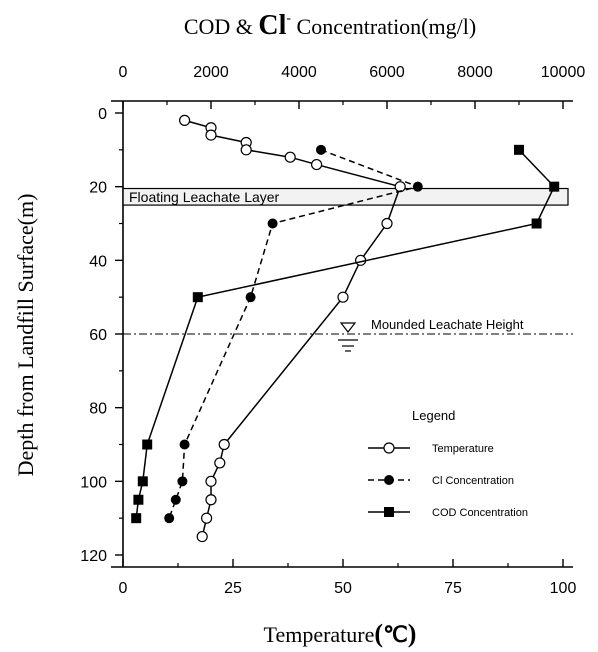 The image size is (598, 652). Describe the element at coordinates (25, 335) in the screenshot. I see `y-axis-title: Depth from Landfill Surface(m)` at that location.